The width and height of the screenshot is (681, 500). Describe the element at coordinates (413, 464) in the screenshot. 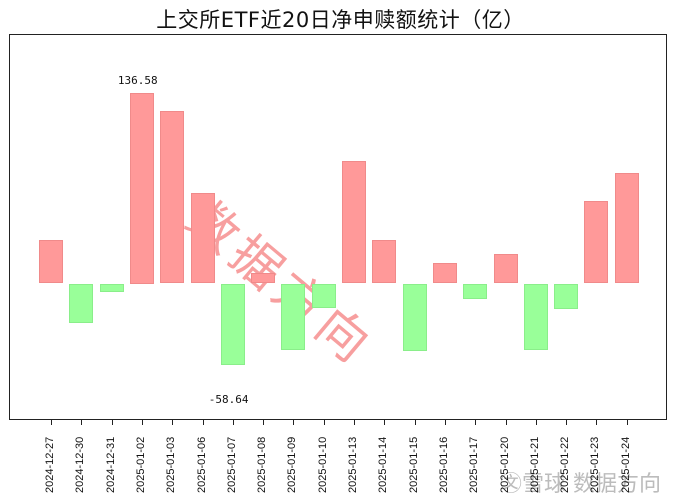

I see `x-tick-label: 2025-01-15` at that location.